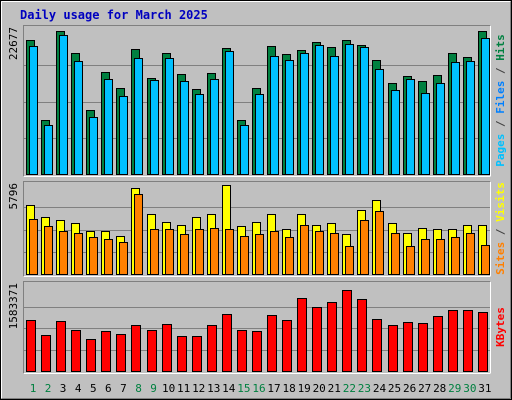  I want to click on panel-max-label: 22677, so click(13, 43).